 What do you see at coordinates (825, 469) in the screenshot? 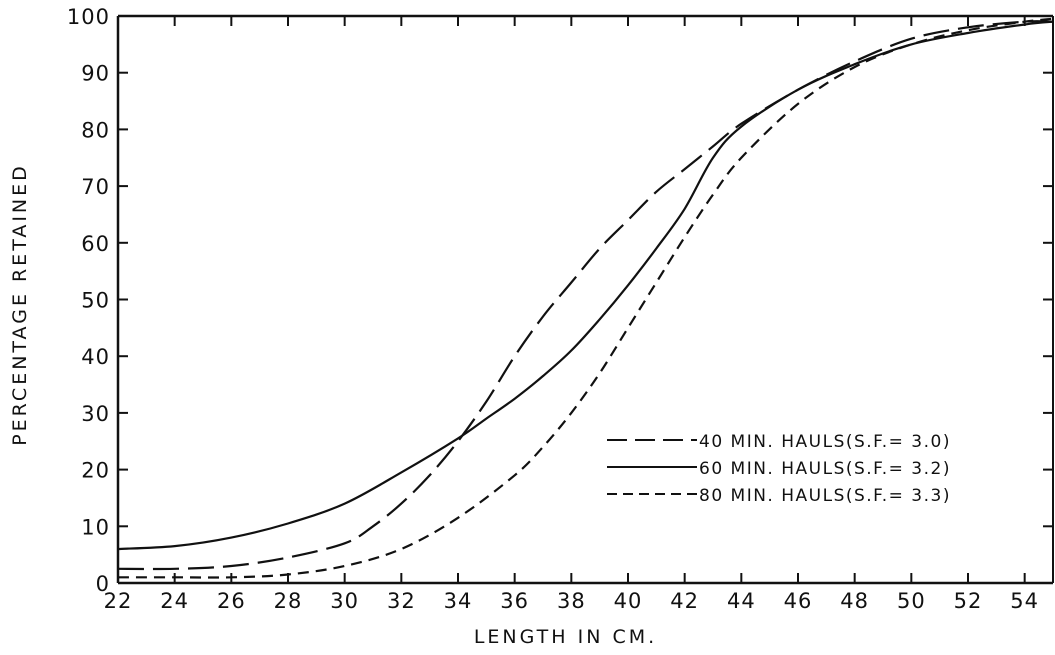
I see `legend-label-2: 60 MIN. HAULS(S.F.= 3.2)` at bounding box center [825, 469].